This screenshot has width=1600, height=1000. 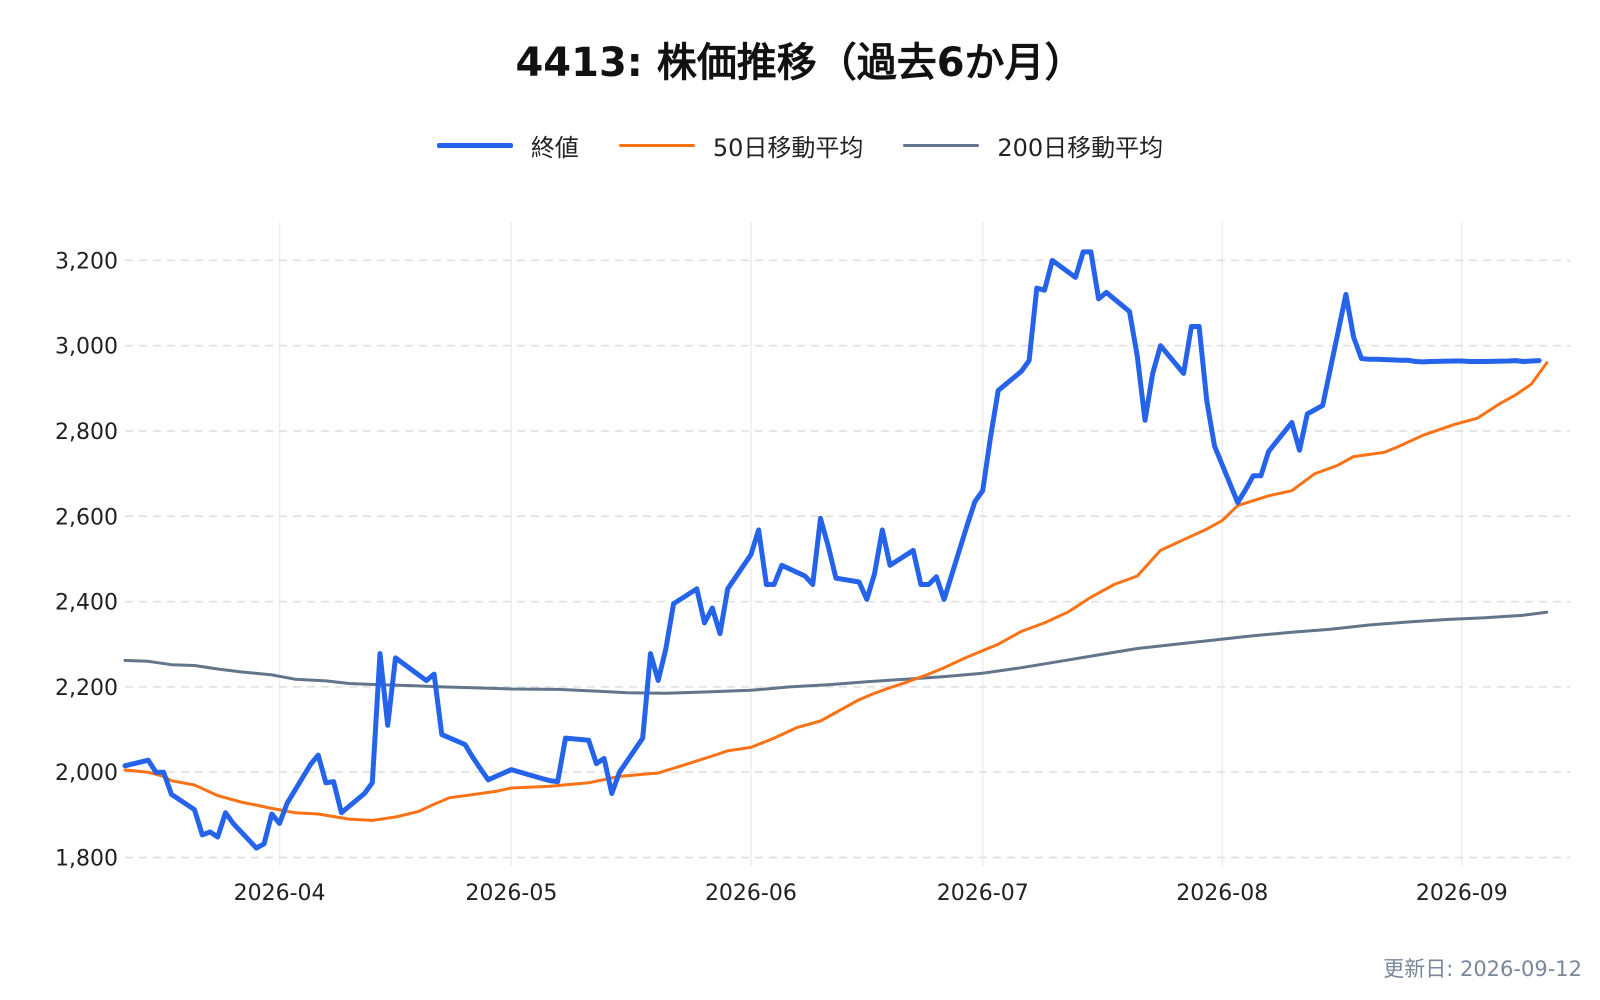 I want to click on legend-item-ma200: 200日移動平均, so click(x=1033, y=145).